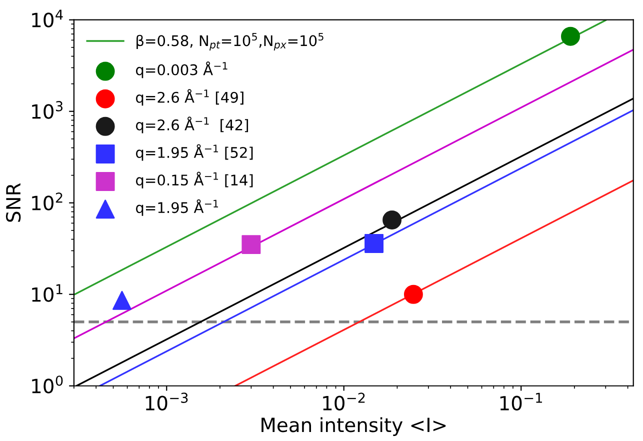  What do you see at coordinates (230, 41) in the screenshot?
I see `legend-label: β=0.58, N$_{pt}$=10$^{5}$,N$_{px}$=10$^{5}$` at bounding box center [230, 41].